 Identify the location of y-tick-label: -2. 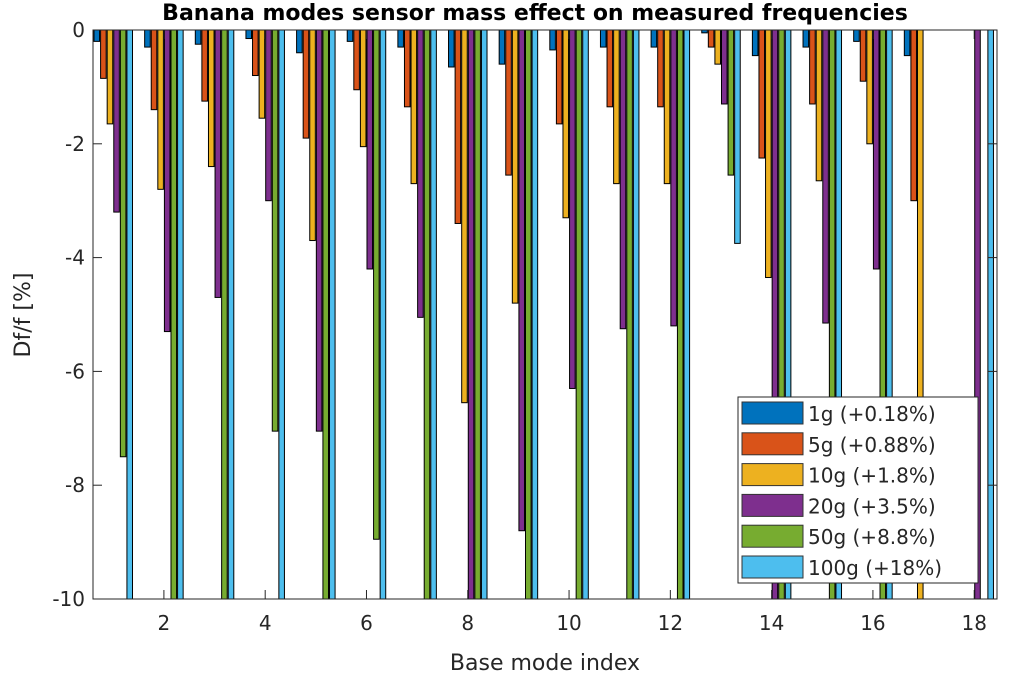
(75, 144).